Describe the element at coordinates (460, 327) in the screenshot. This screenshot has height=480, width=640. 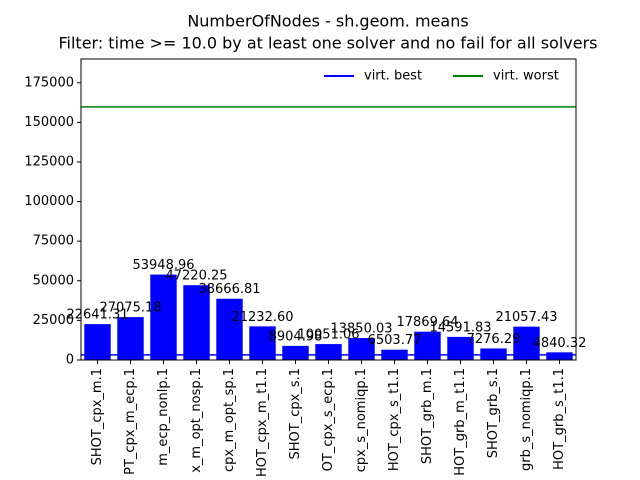
I see `value-label: 14591.83` at that location.